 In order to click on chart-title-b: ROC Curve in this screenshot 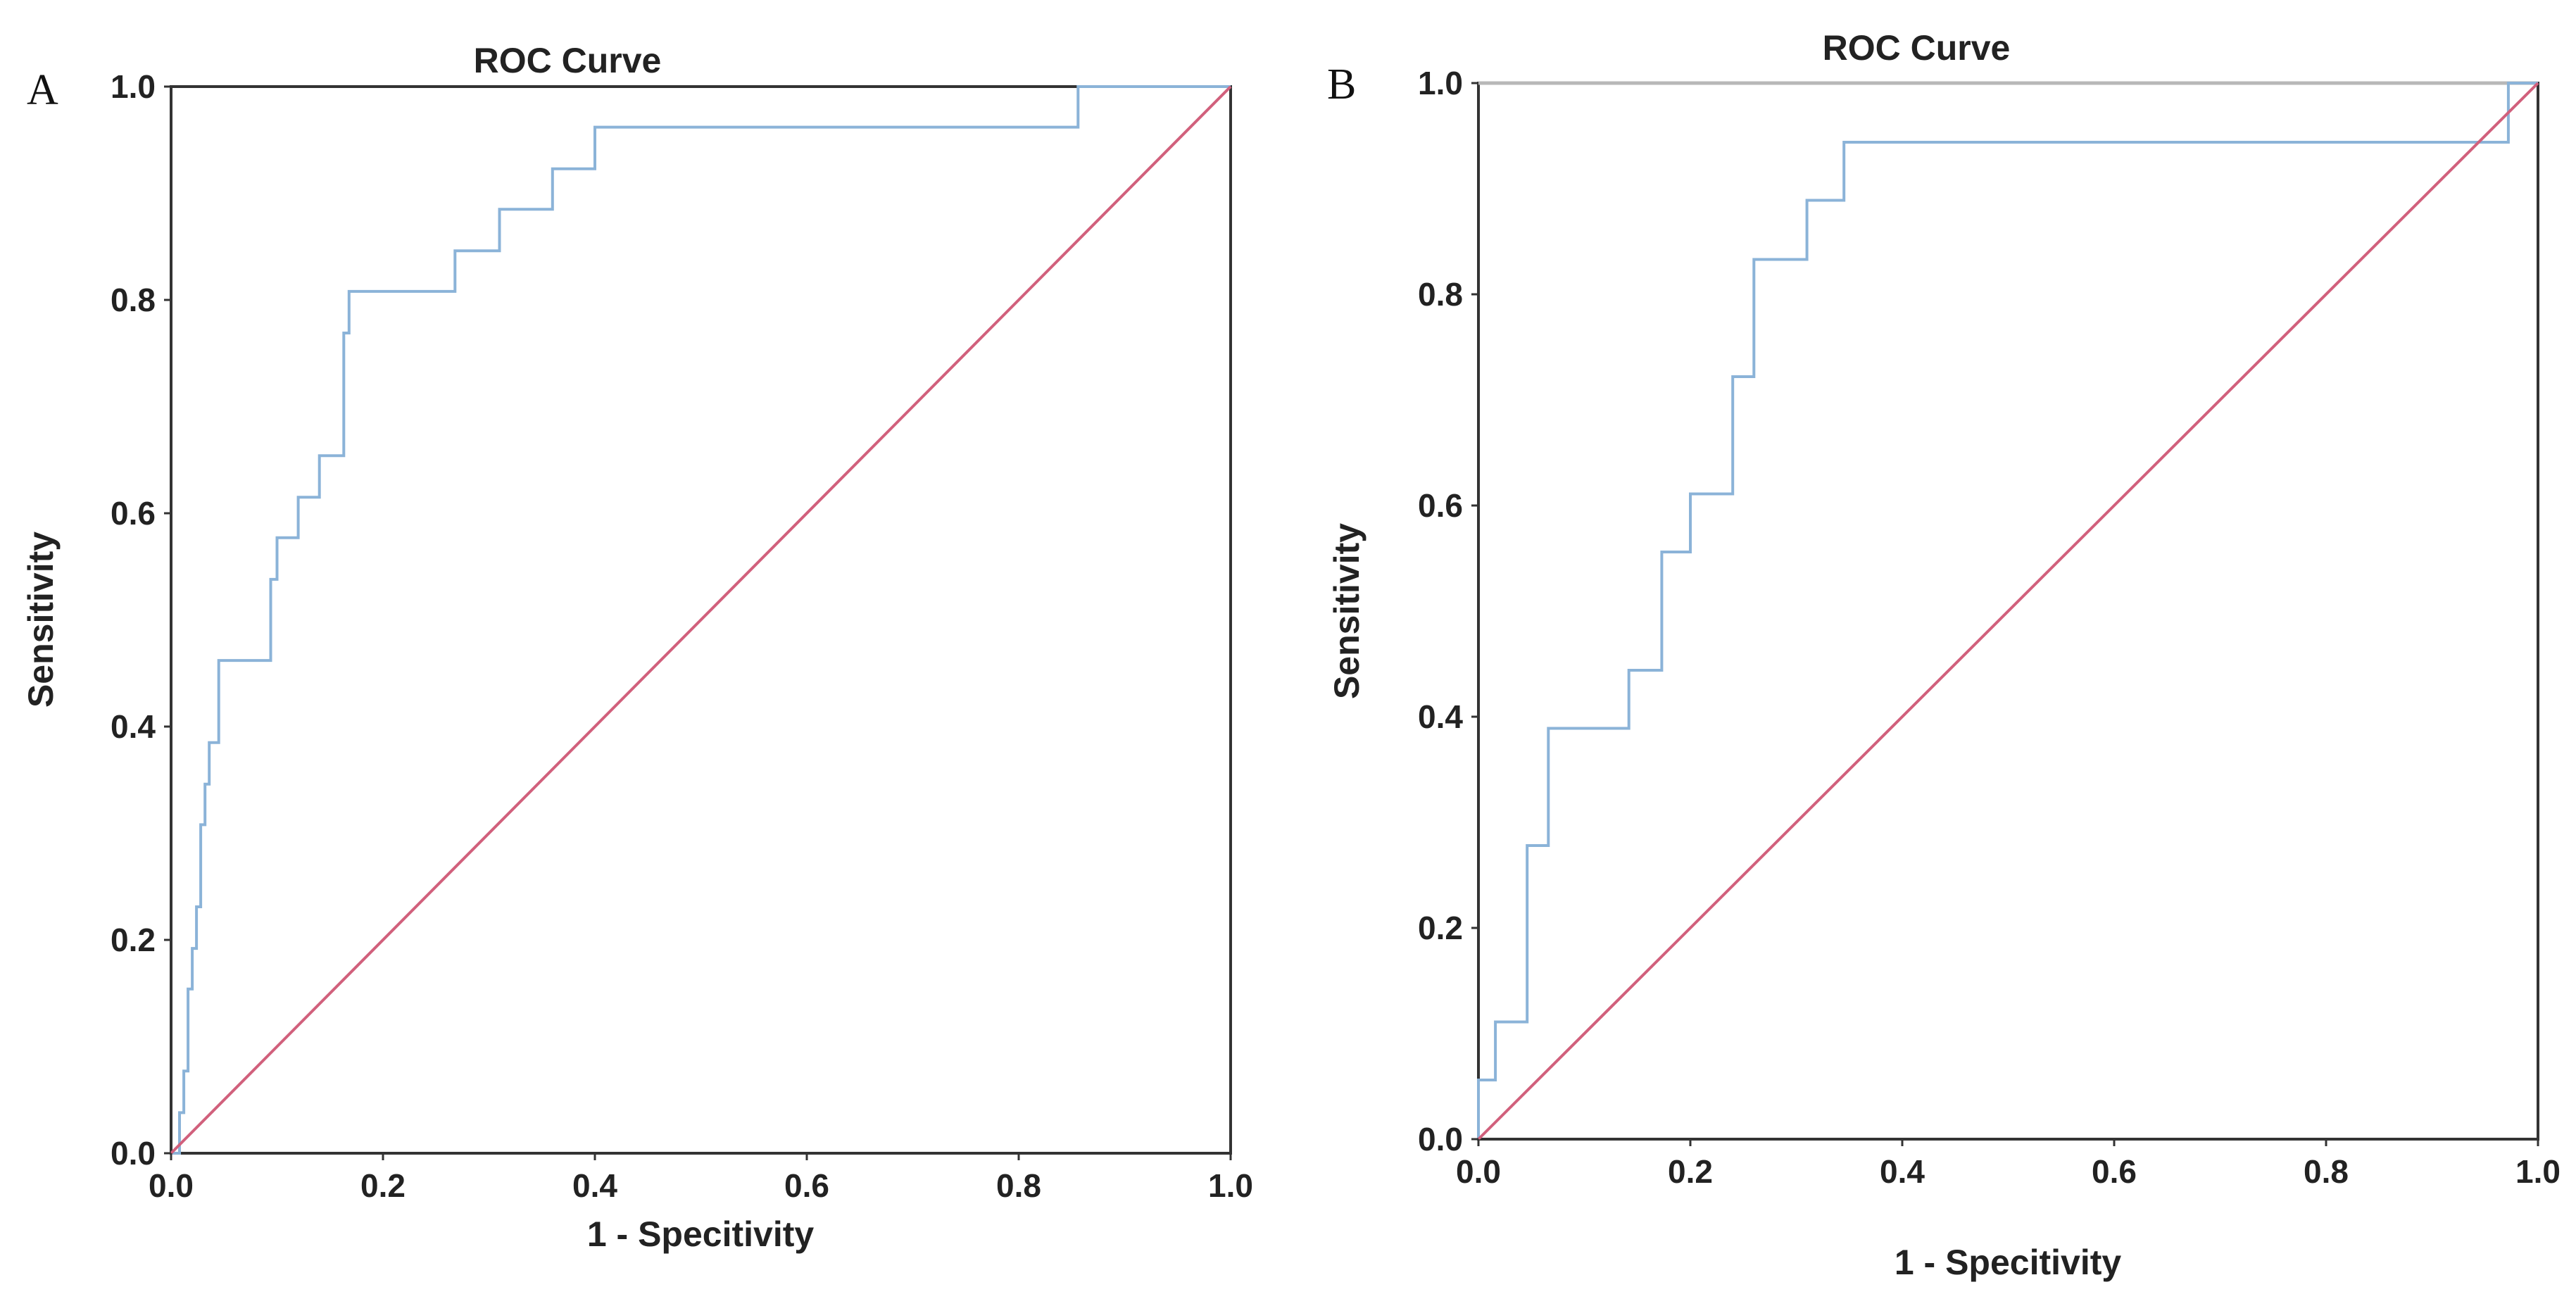, I will do `click(1917, 48)`.